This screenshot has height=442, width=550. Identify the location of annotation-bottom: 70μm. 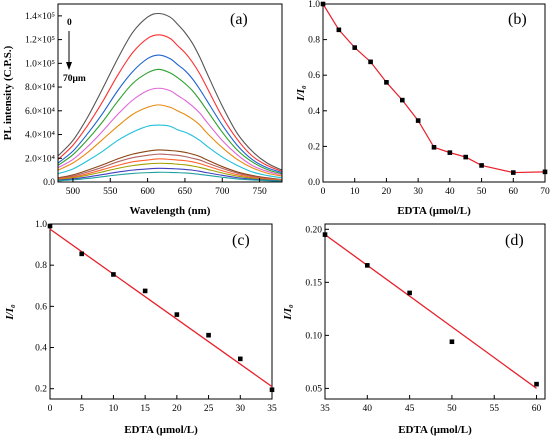
(74, 79).